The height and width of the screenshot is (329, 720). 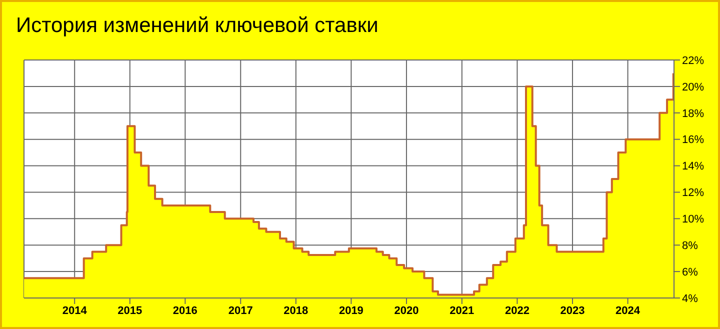 What do you see at coordinates (693, 220) in the screenshot?
I see `y-tick-label: 10%` at bounding box center [693, 220].